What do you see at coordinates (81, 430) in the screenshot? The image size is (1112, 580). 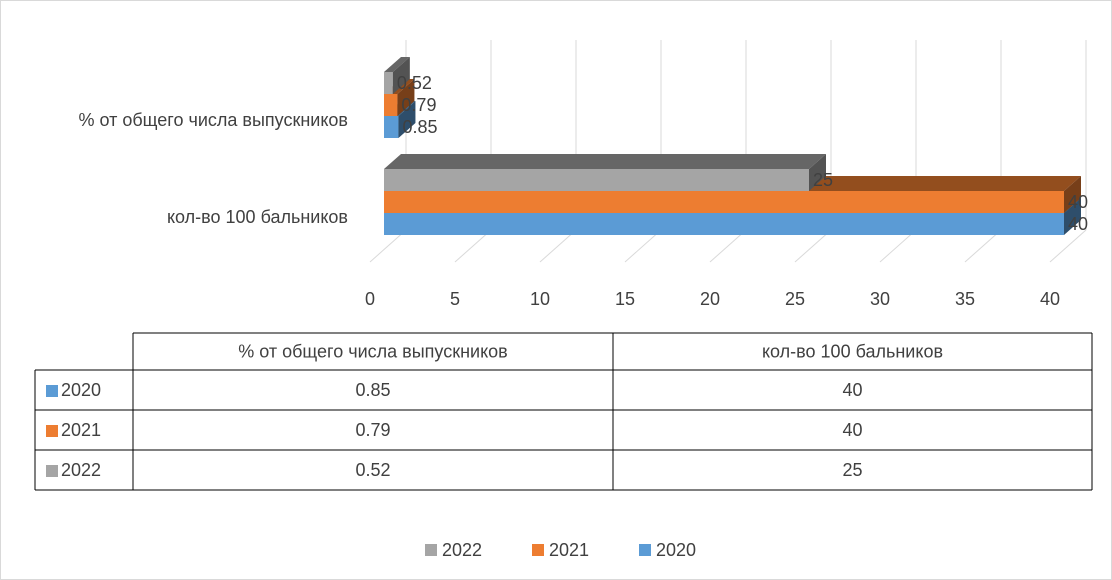 I see `table-row-label: 2021` at bounding box center [81, 430].